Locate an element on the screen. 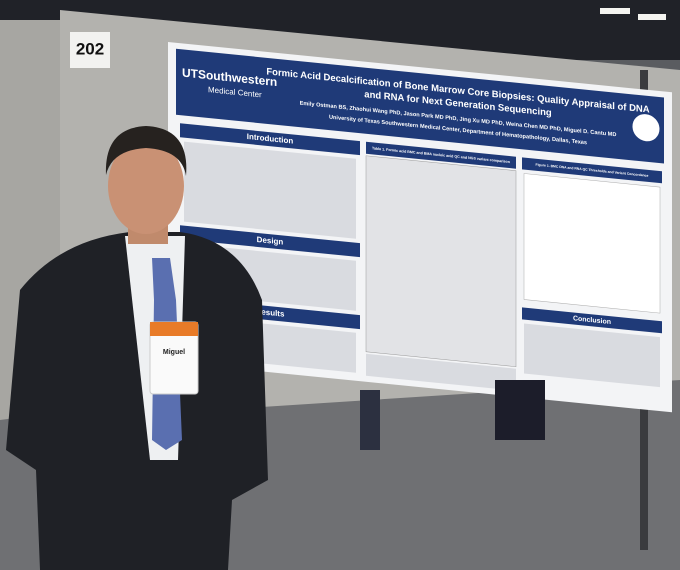 The height and width of the screenshot is (570, 680). booth-number: 202 is located at coordinates (90, 48).